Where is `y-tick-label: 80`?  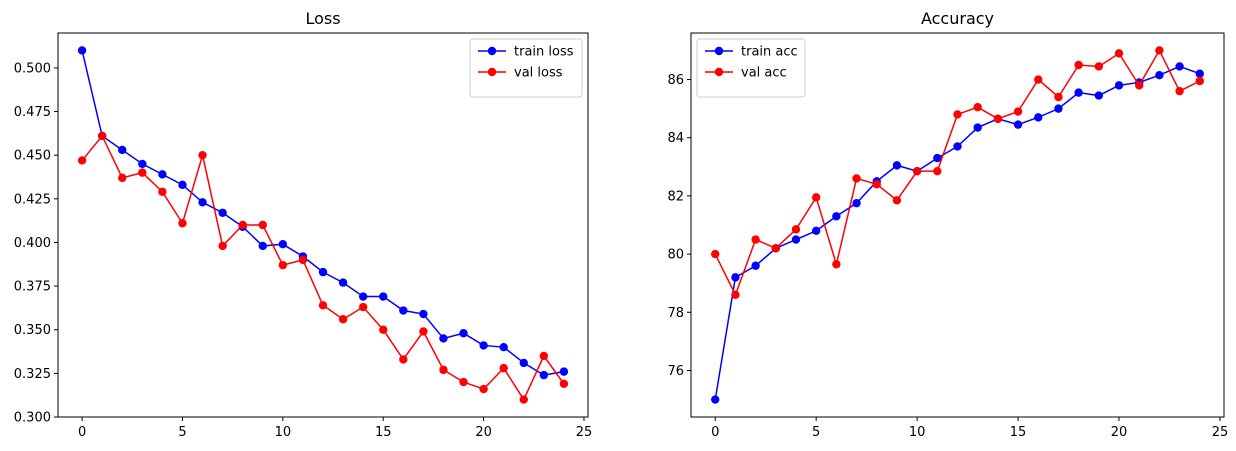
y-tick-label: 80 is located at coordinates (675, 255).